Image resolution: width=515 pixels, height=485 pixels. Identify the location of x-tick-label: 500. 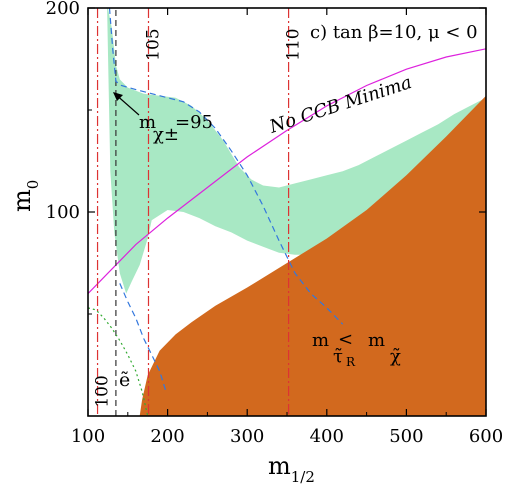
(406, 436).